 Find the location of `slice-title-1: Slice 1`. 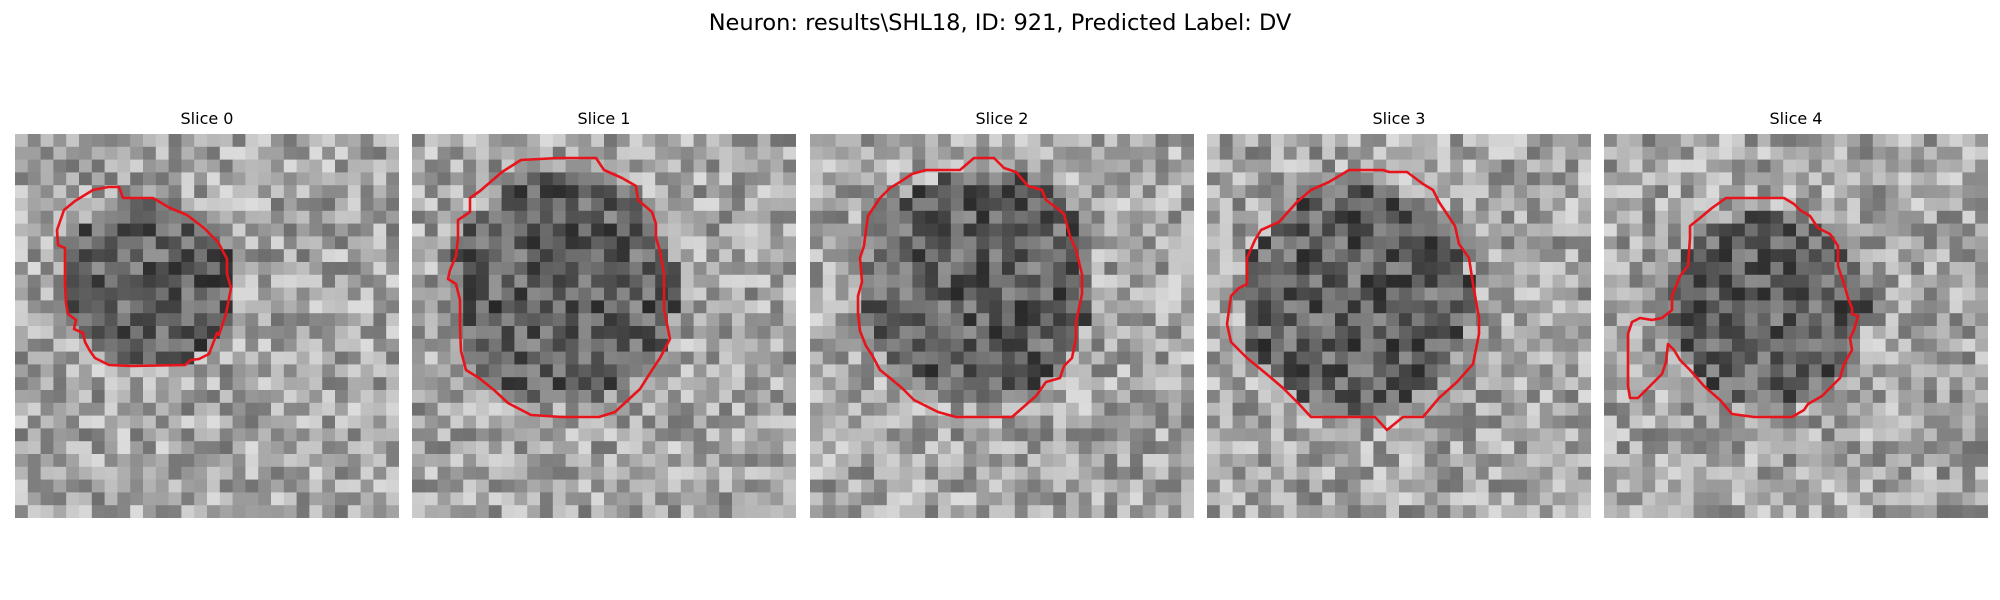

slice-title-1: Slice 1 is located at coordinates (604, 118).